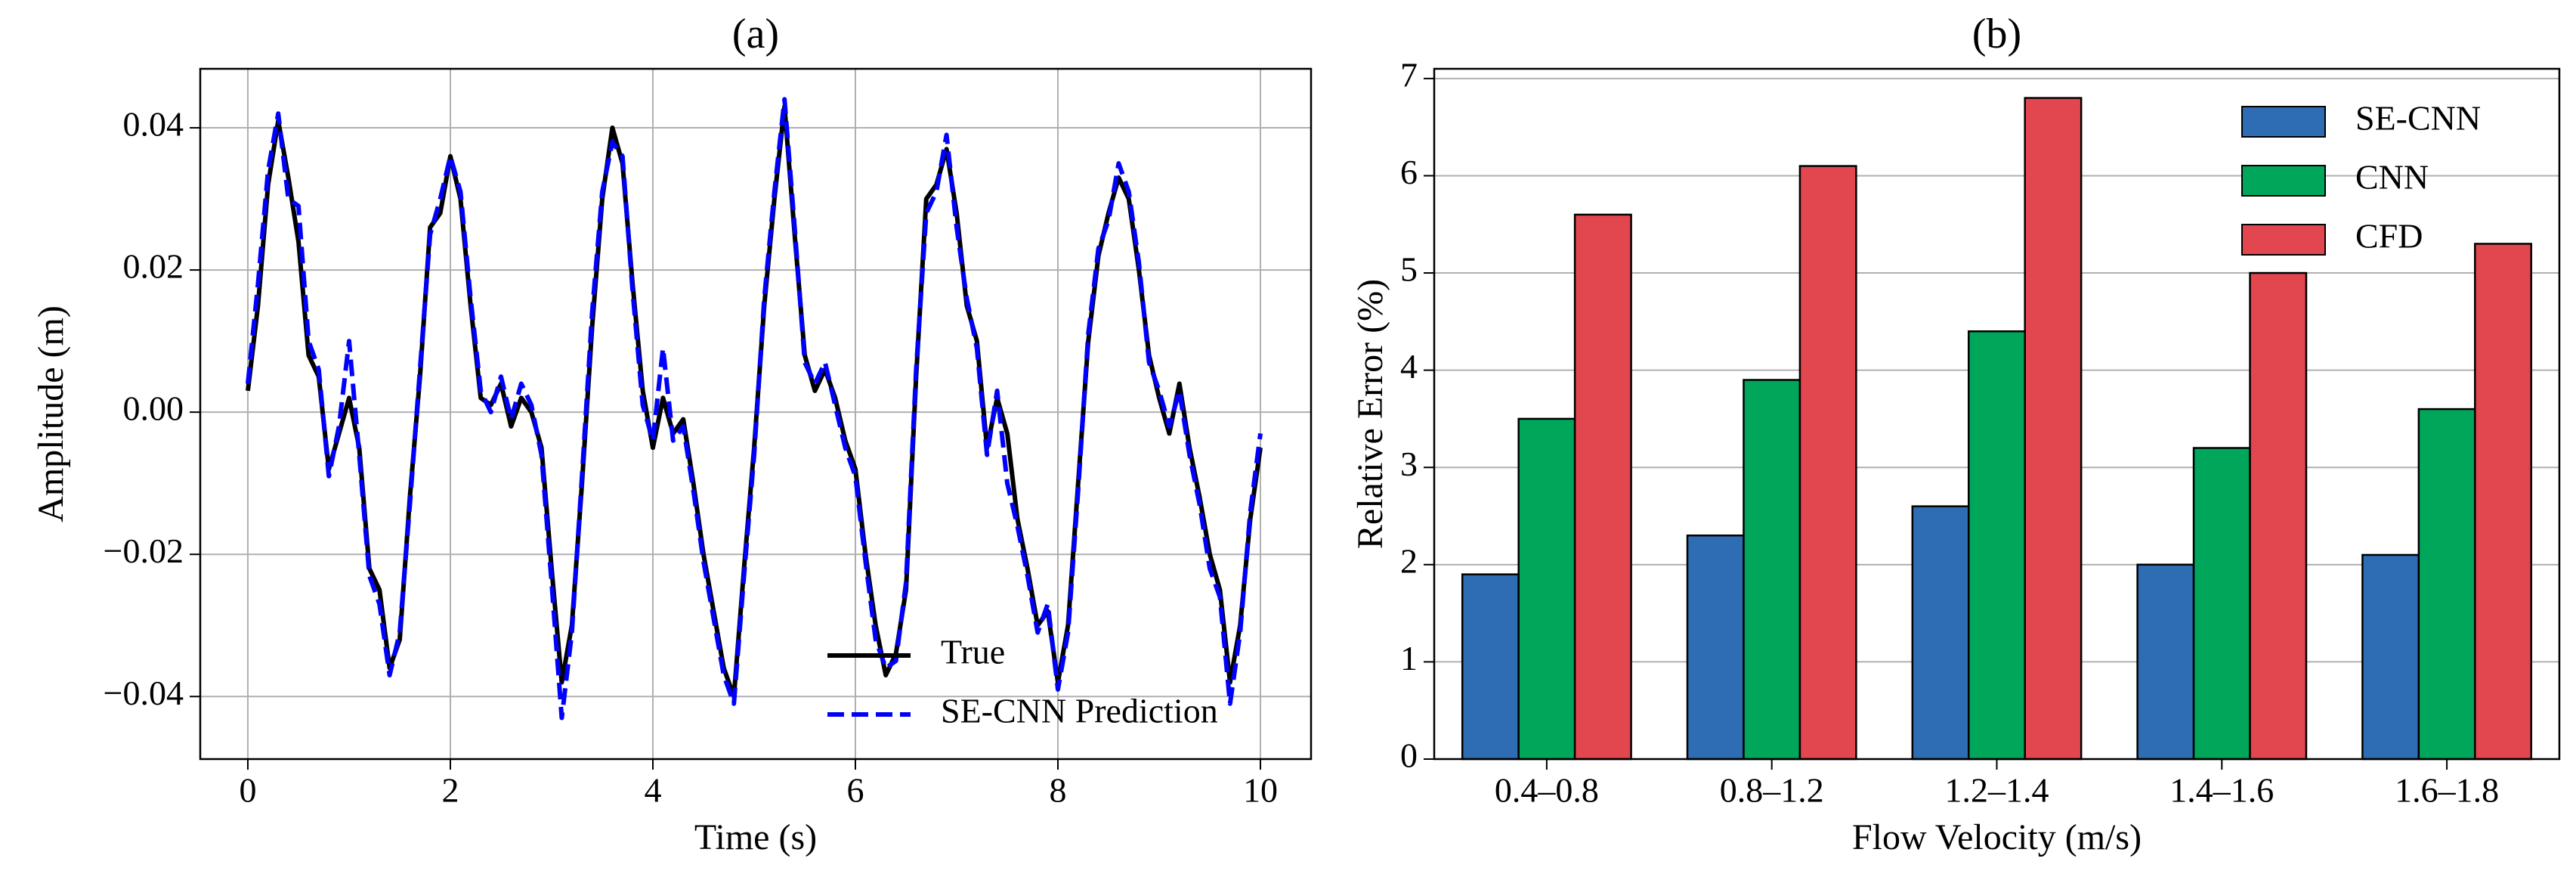 This screenshot has width=2576, height=874. What do you see at coordinates (1409, 560) in the screenshot?
I see `y-tick-label: 2` at bounding box center [1409, 560].